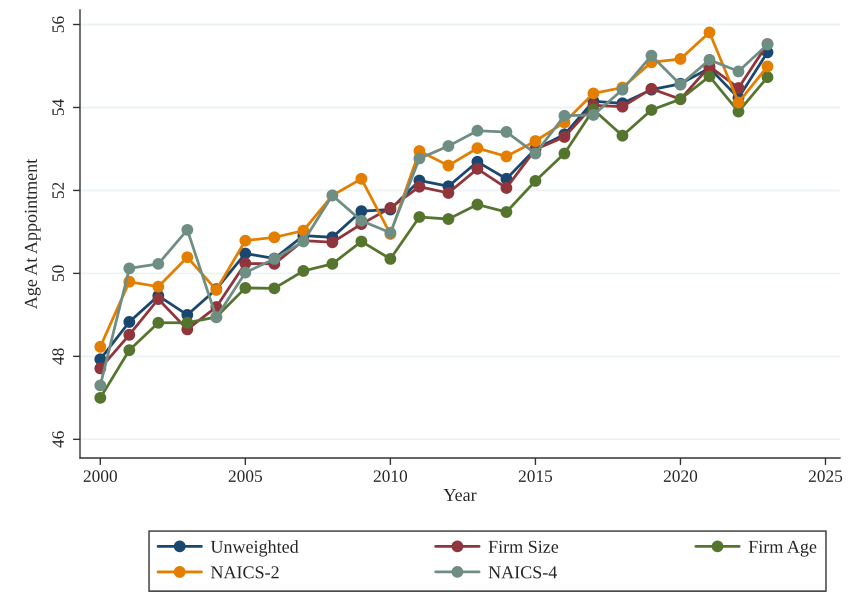 This screenshot has height=592, width=849. Describe the element at coordinates (58, 107) in the screenshot. I see `y-tick-label: 54` at that location.